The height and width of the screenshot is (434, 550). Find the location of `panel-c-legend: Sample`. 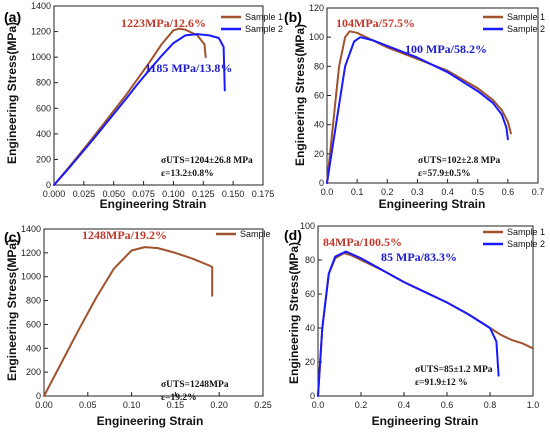

panel-c-legend: Sample is located at coordinates (243, 234).